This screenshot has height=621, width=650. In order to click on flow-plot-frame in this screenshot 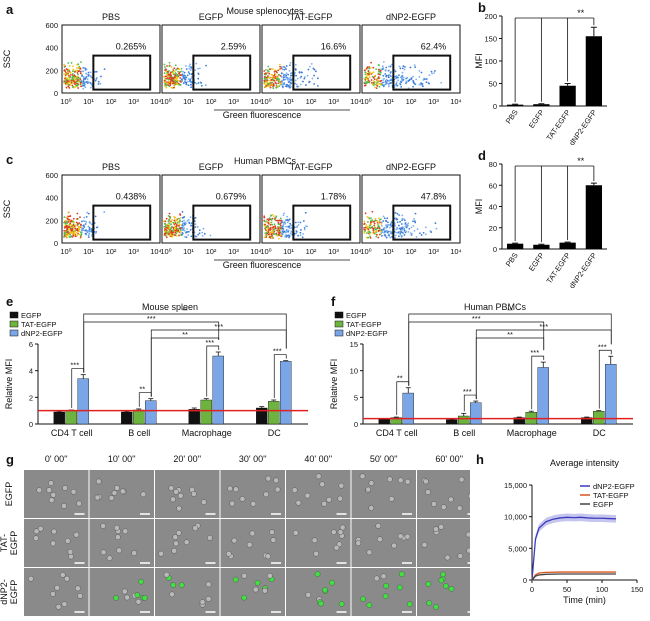, I will do `click(311, 59)`.